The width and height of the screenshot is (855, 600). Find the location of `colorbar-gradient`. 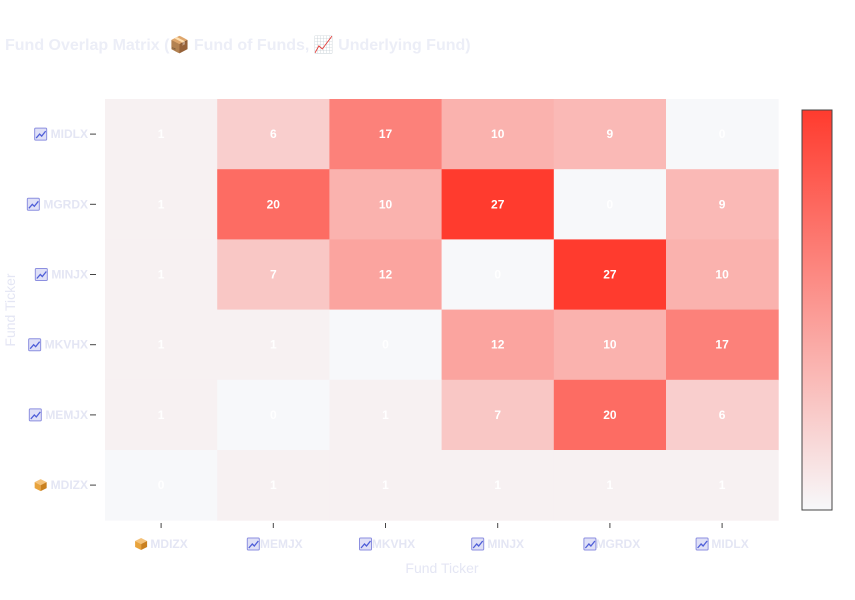

colorbar-gradient is located at coordinates (817, 310).